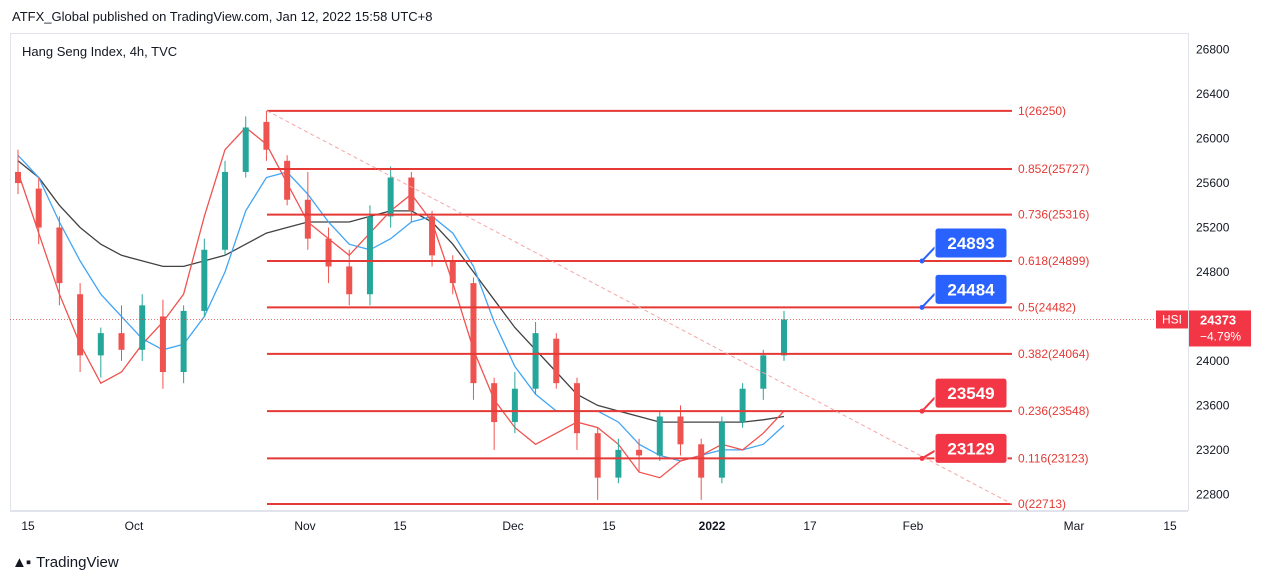 This screenshot has width=1274, height=586. Describe the element at coordinates (1231, 272) in the screenshot. I see `price-axis` at that location.